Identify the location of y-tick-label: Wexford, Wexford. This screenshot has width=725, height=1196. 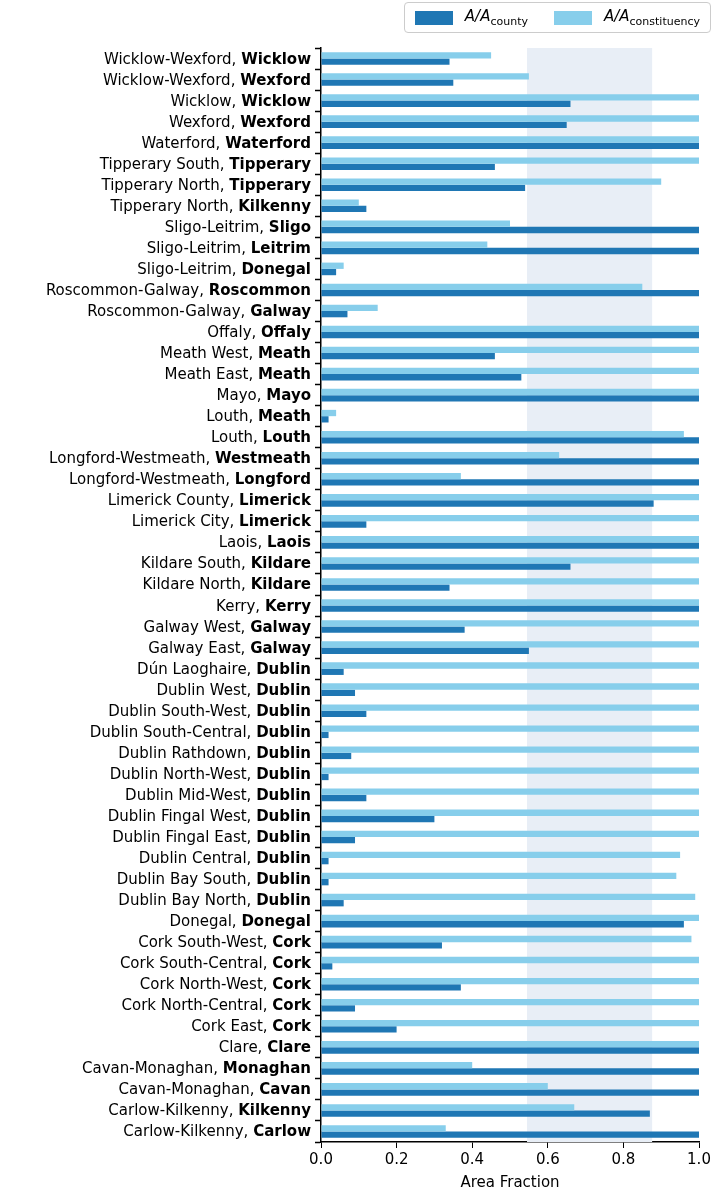
(239, 121).